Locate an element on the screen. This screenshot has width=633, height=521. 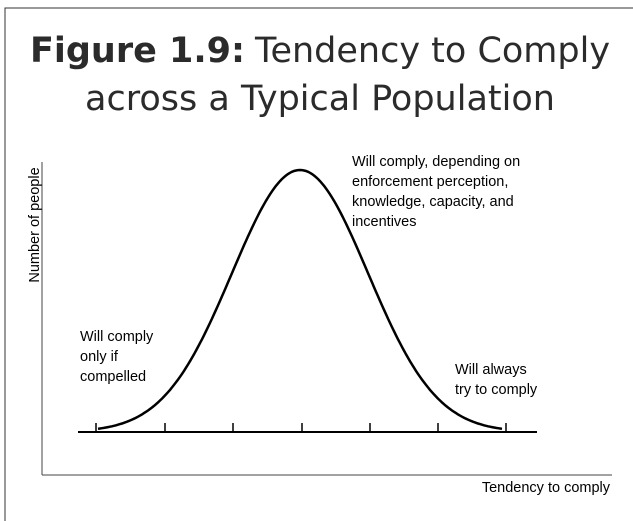
x-axis-label: Tendency to comply is located at coordinates (546, 488).